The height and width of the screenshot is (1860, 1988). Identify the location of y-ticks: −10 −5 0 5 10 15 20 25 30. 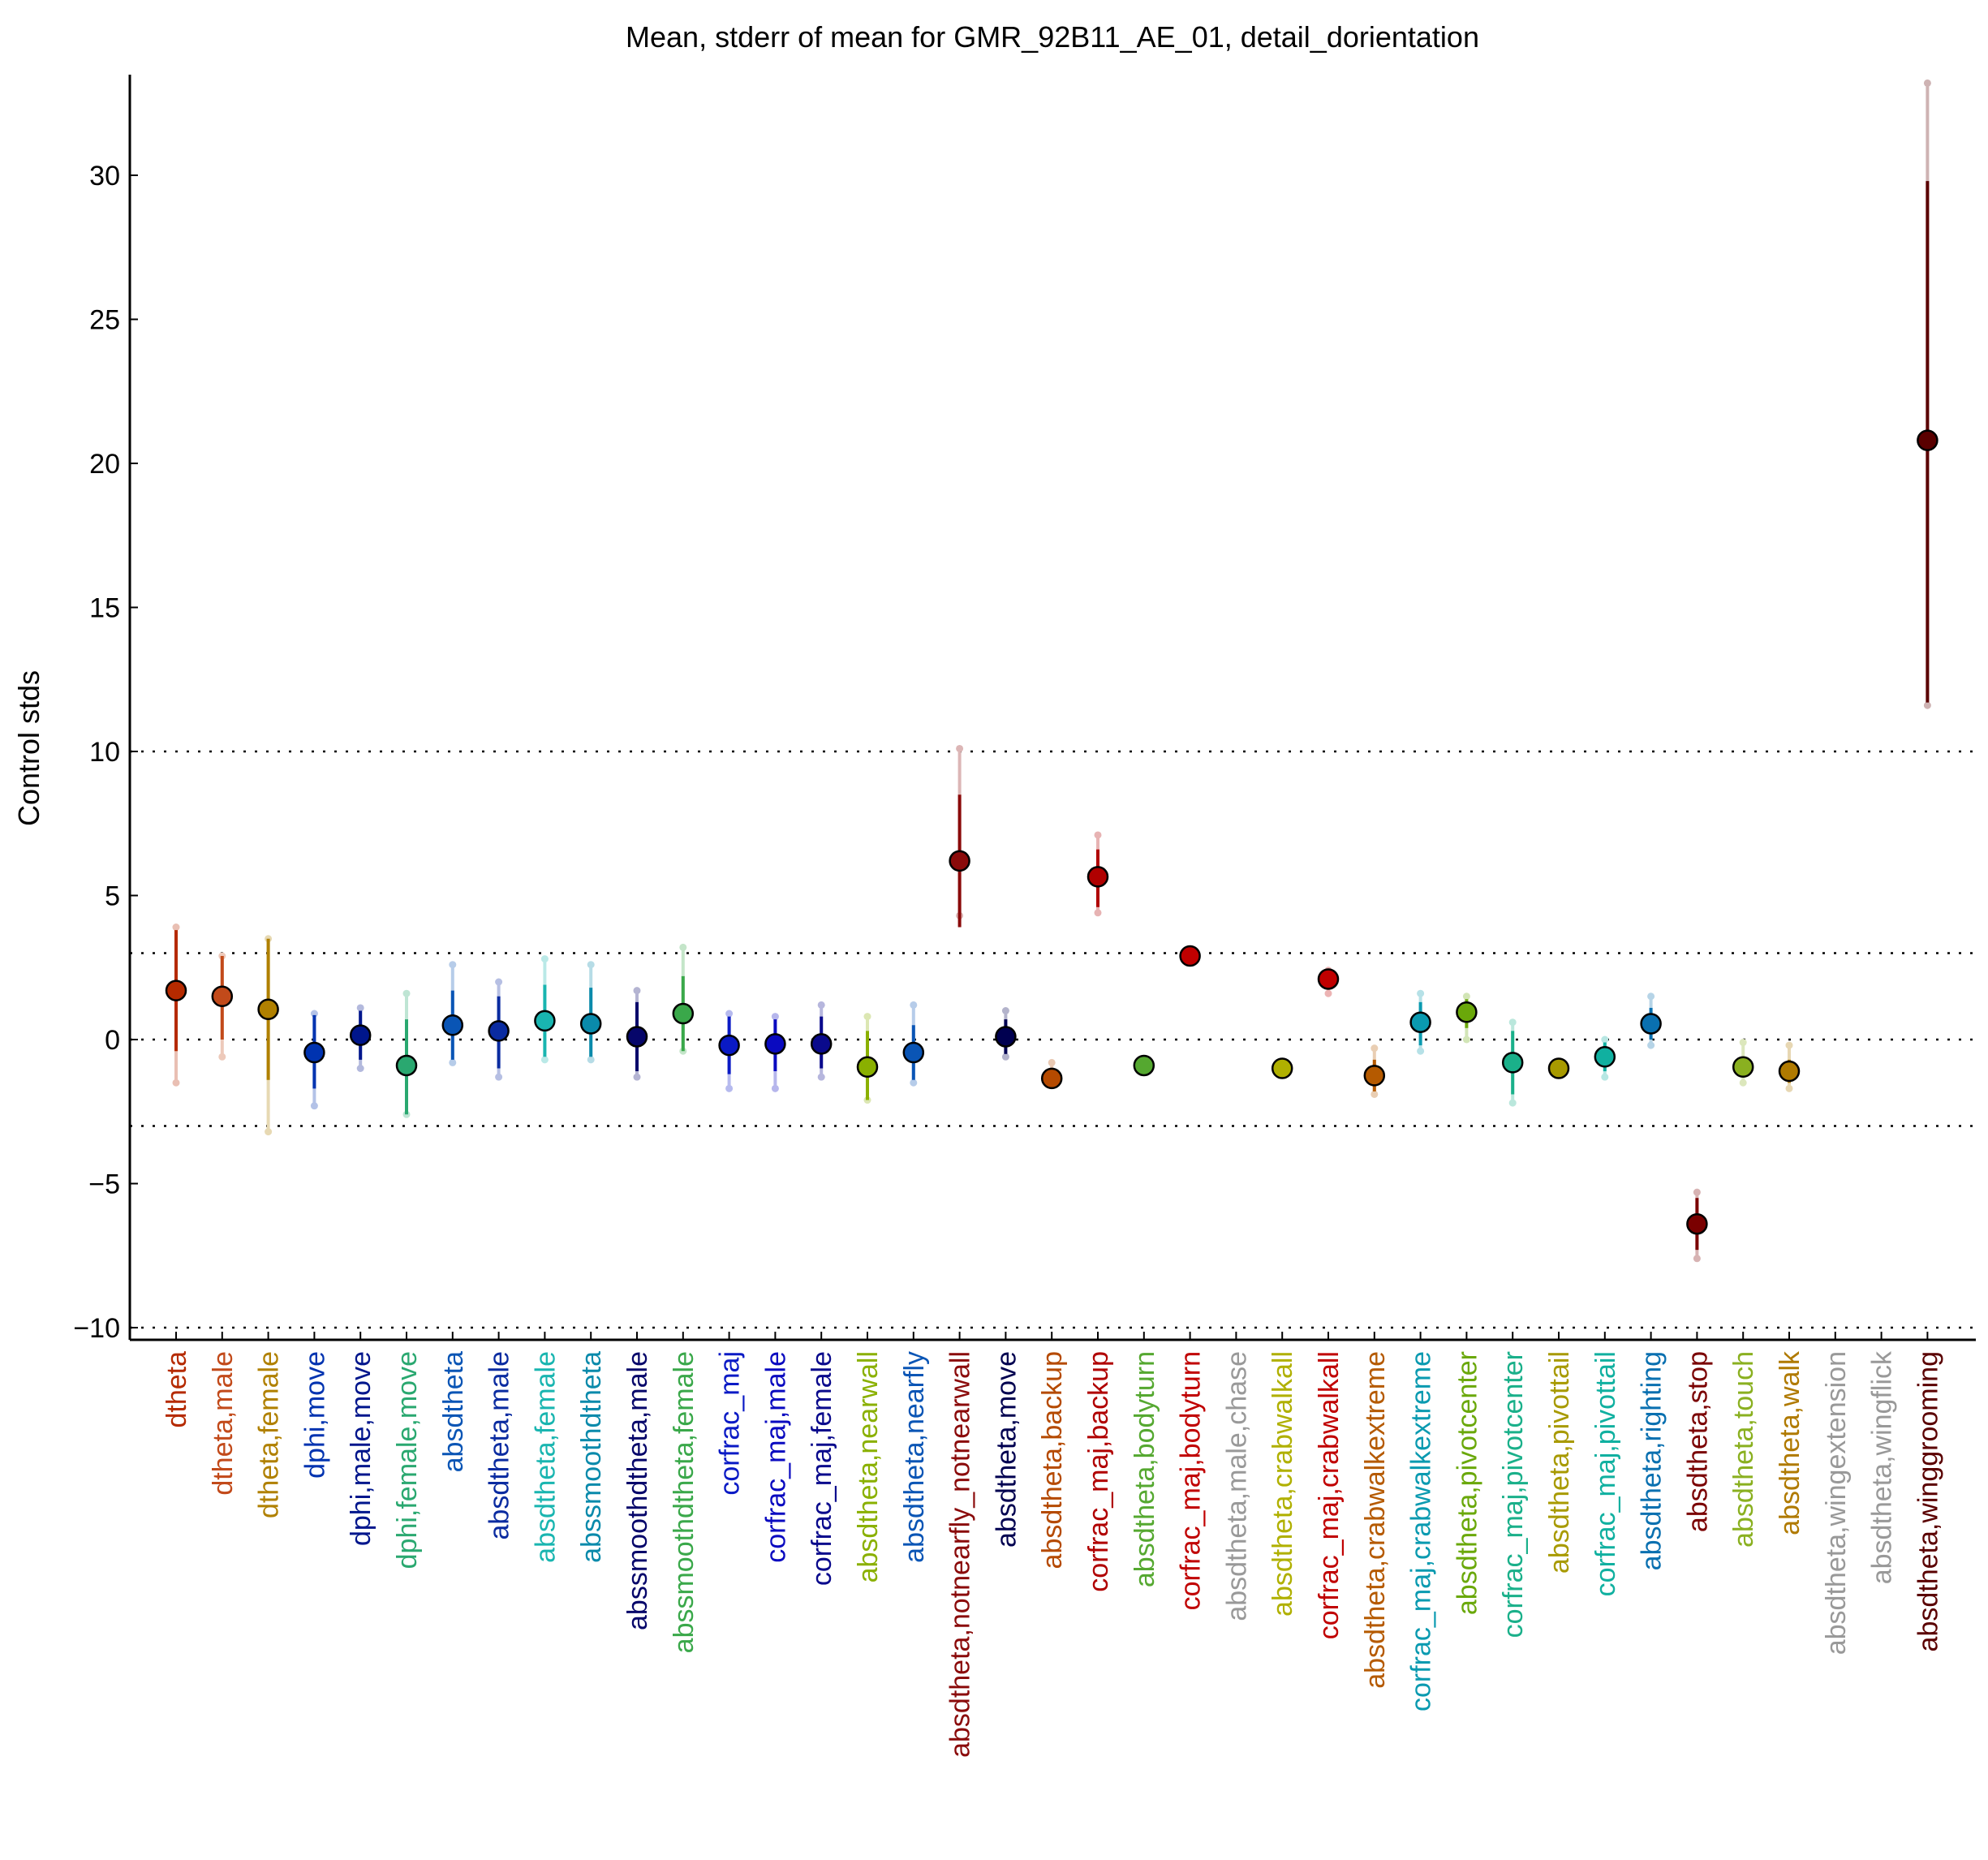
(105, 752).